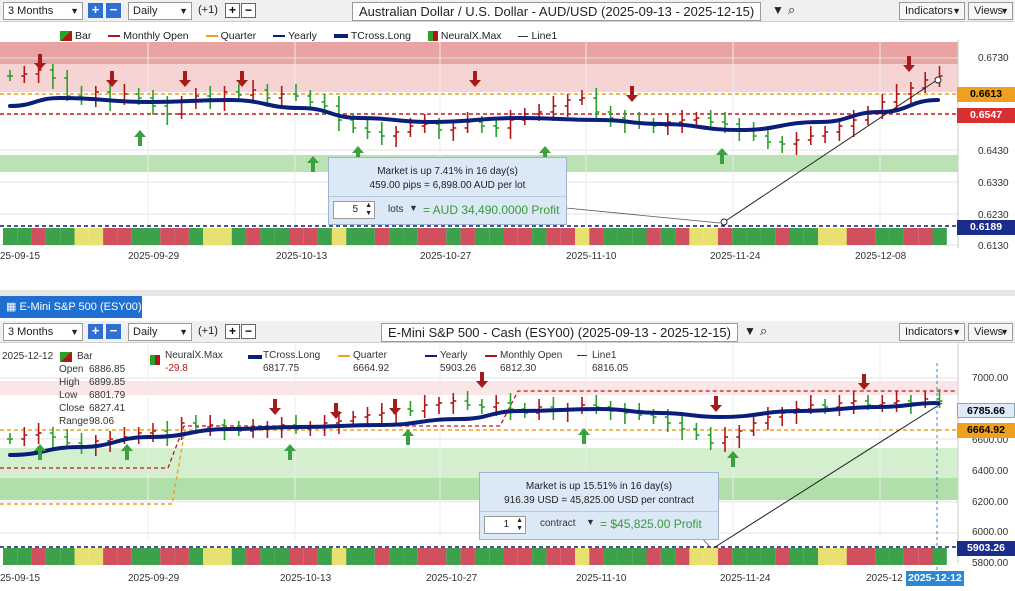  I want to click on top-range-select: 3 Months ▼, so click(43, 11).